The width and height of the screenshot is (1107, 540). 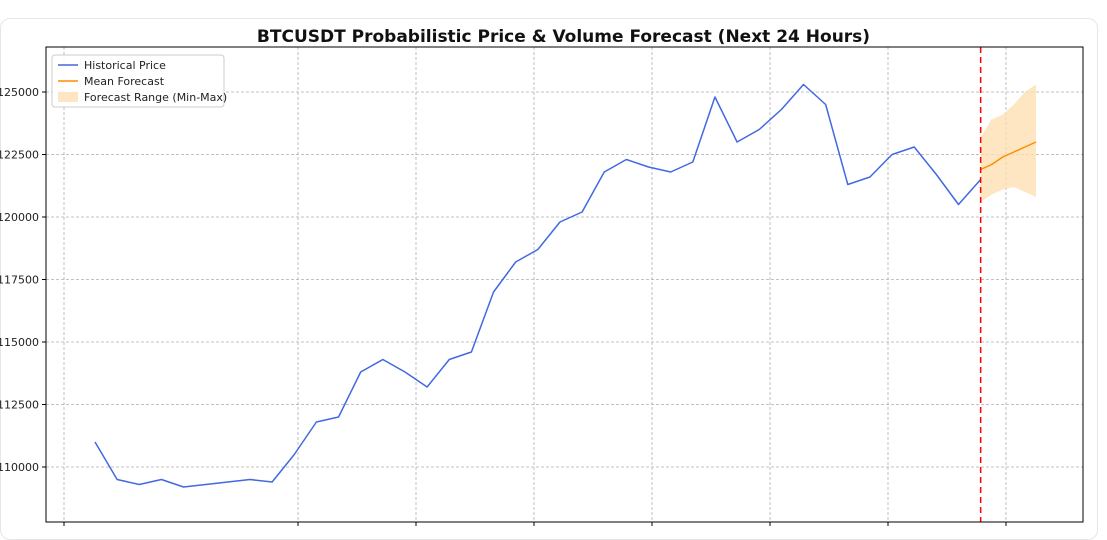 I want to click on y-tick-label: 112500, so click(x=19, y=405).